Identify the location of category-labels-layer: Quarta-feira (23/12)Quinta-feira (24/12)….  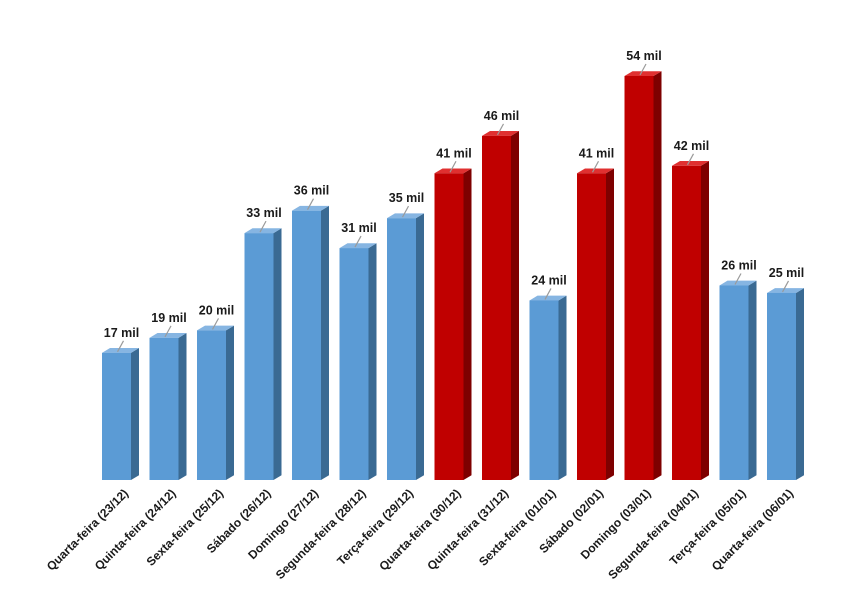
(420, 534).